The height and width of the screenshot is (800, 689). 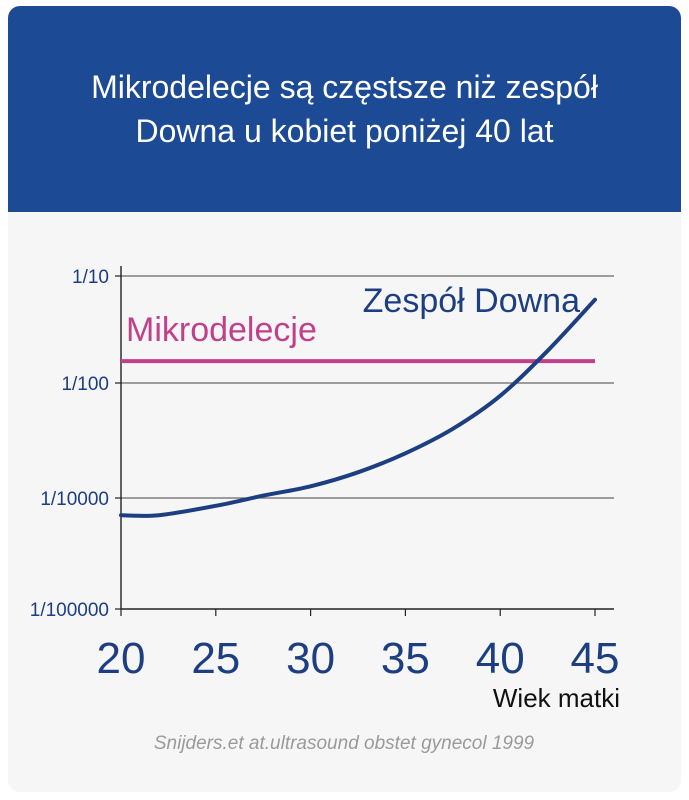 I want to click on series-label-mikrodelecje: Mikrodelecje, so click(x=221, y=330).